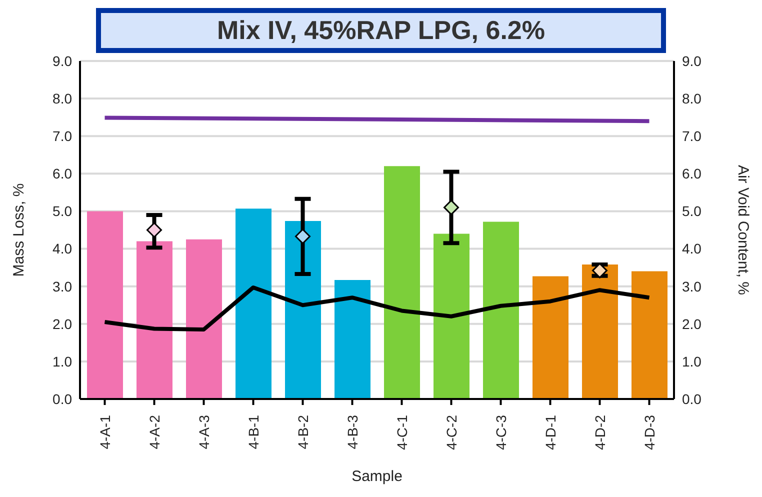  What do you see at coordinates (302, 432) in the screenshot?
I see `x-tick-label: 4-B-2` at bounding box center [302, 432].